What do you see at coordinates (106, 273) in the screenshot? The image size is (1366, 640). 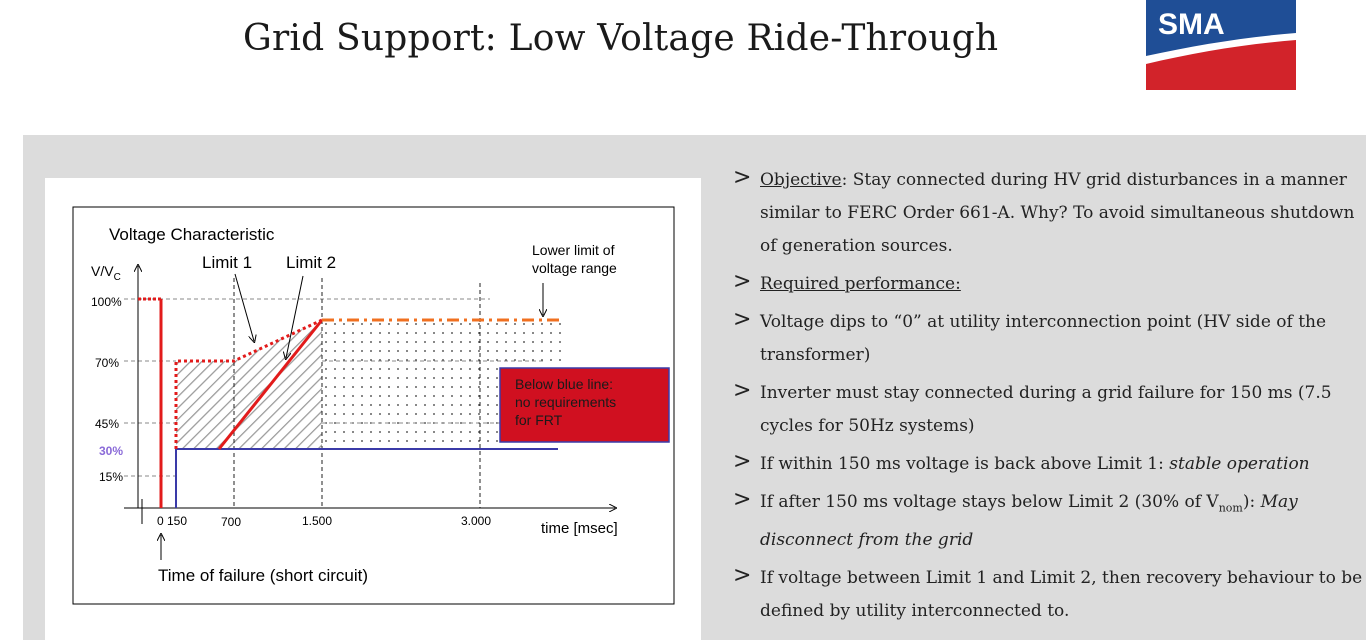 I see `y-axis-label: V/VC` at bounding box center [106, 273].